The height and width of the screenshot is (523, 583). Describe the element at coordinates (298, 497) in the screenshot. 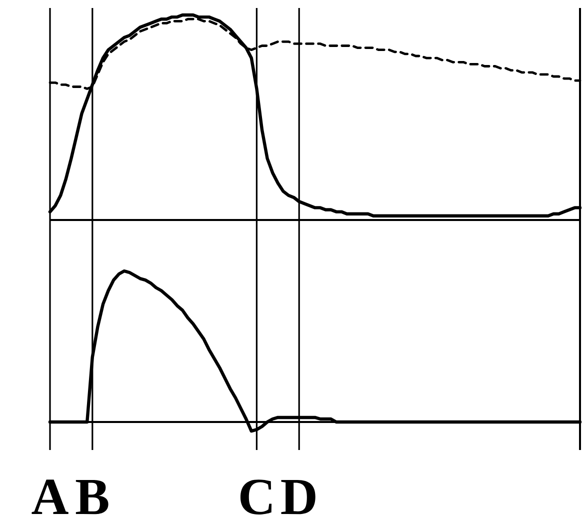

I see `x-tick-label: D` at that location.